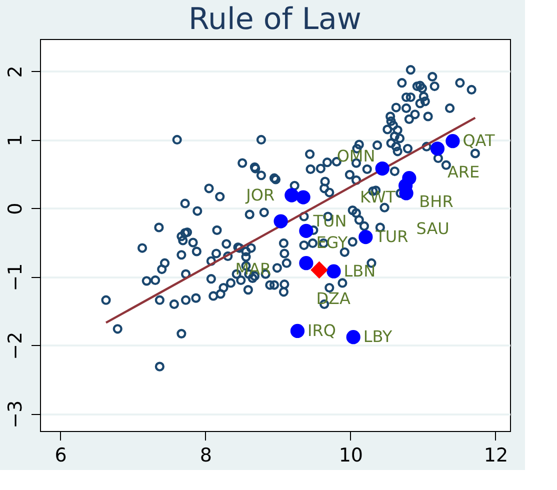 Image resolution: width=557 pixels, height=490 pixels. What do you see at coordinates (329, 220) in the screenshot?
I see `annotation: TUN` at bounding box center [329, 220].